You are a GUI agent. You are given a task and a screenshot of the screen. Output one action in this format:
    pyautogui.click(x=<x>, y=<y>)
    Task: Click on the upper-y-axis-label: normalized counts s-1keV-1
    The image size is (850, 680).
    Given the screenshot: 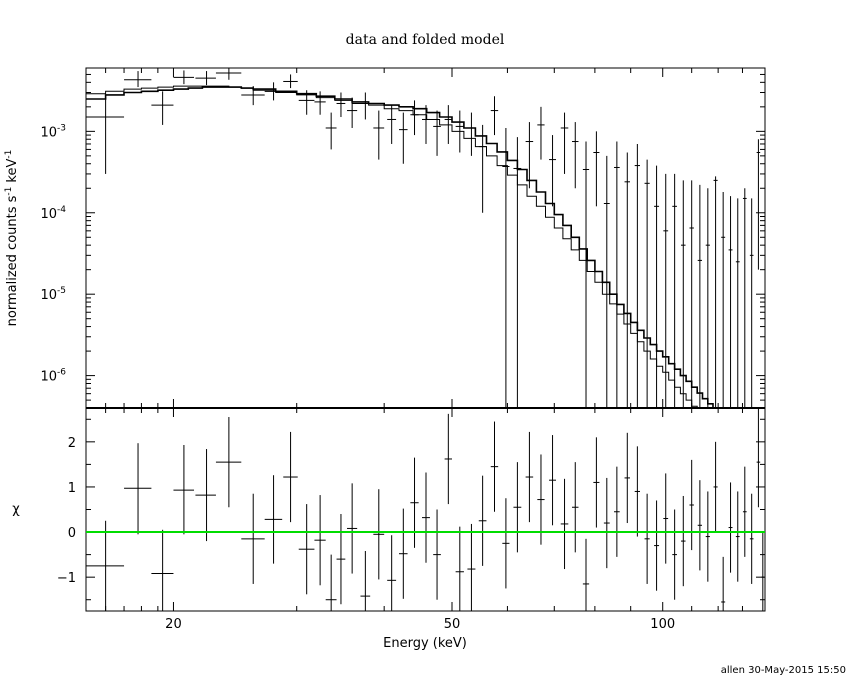 What is the action you would take?
    pyautogui.click(x=12, y=238)
    